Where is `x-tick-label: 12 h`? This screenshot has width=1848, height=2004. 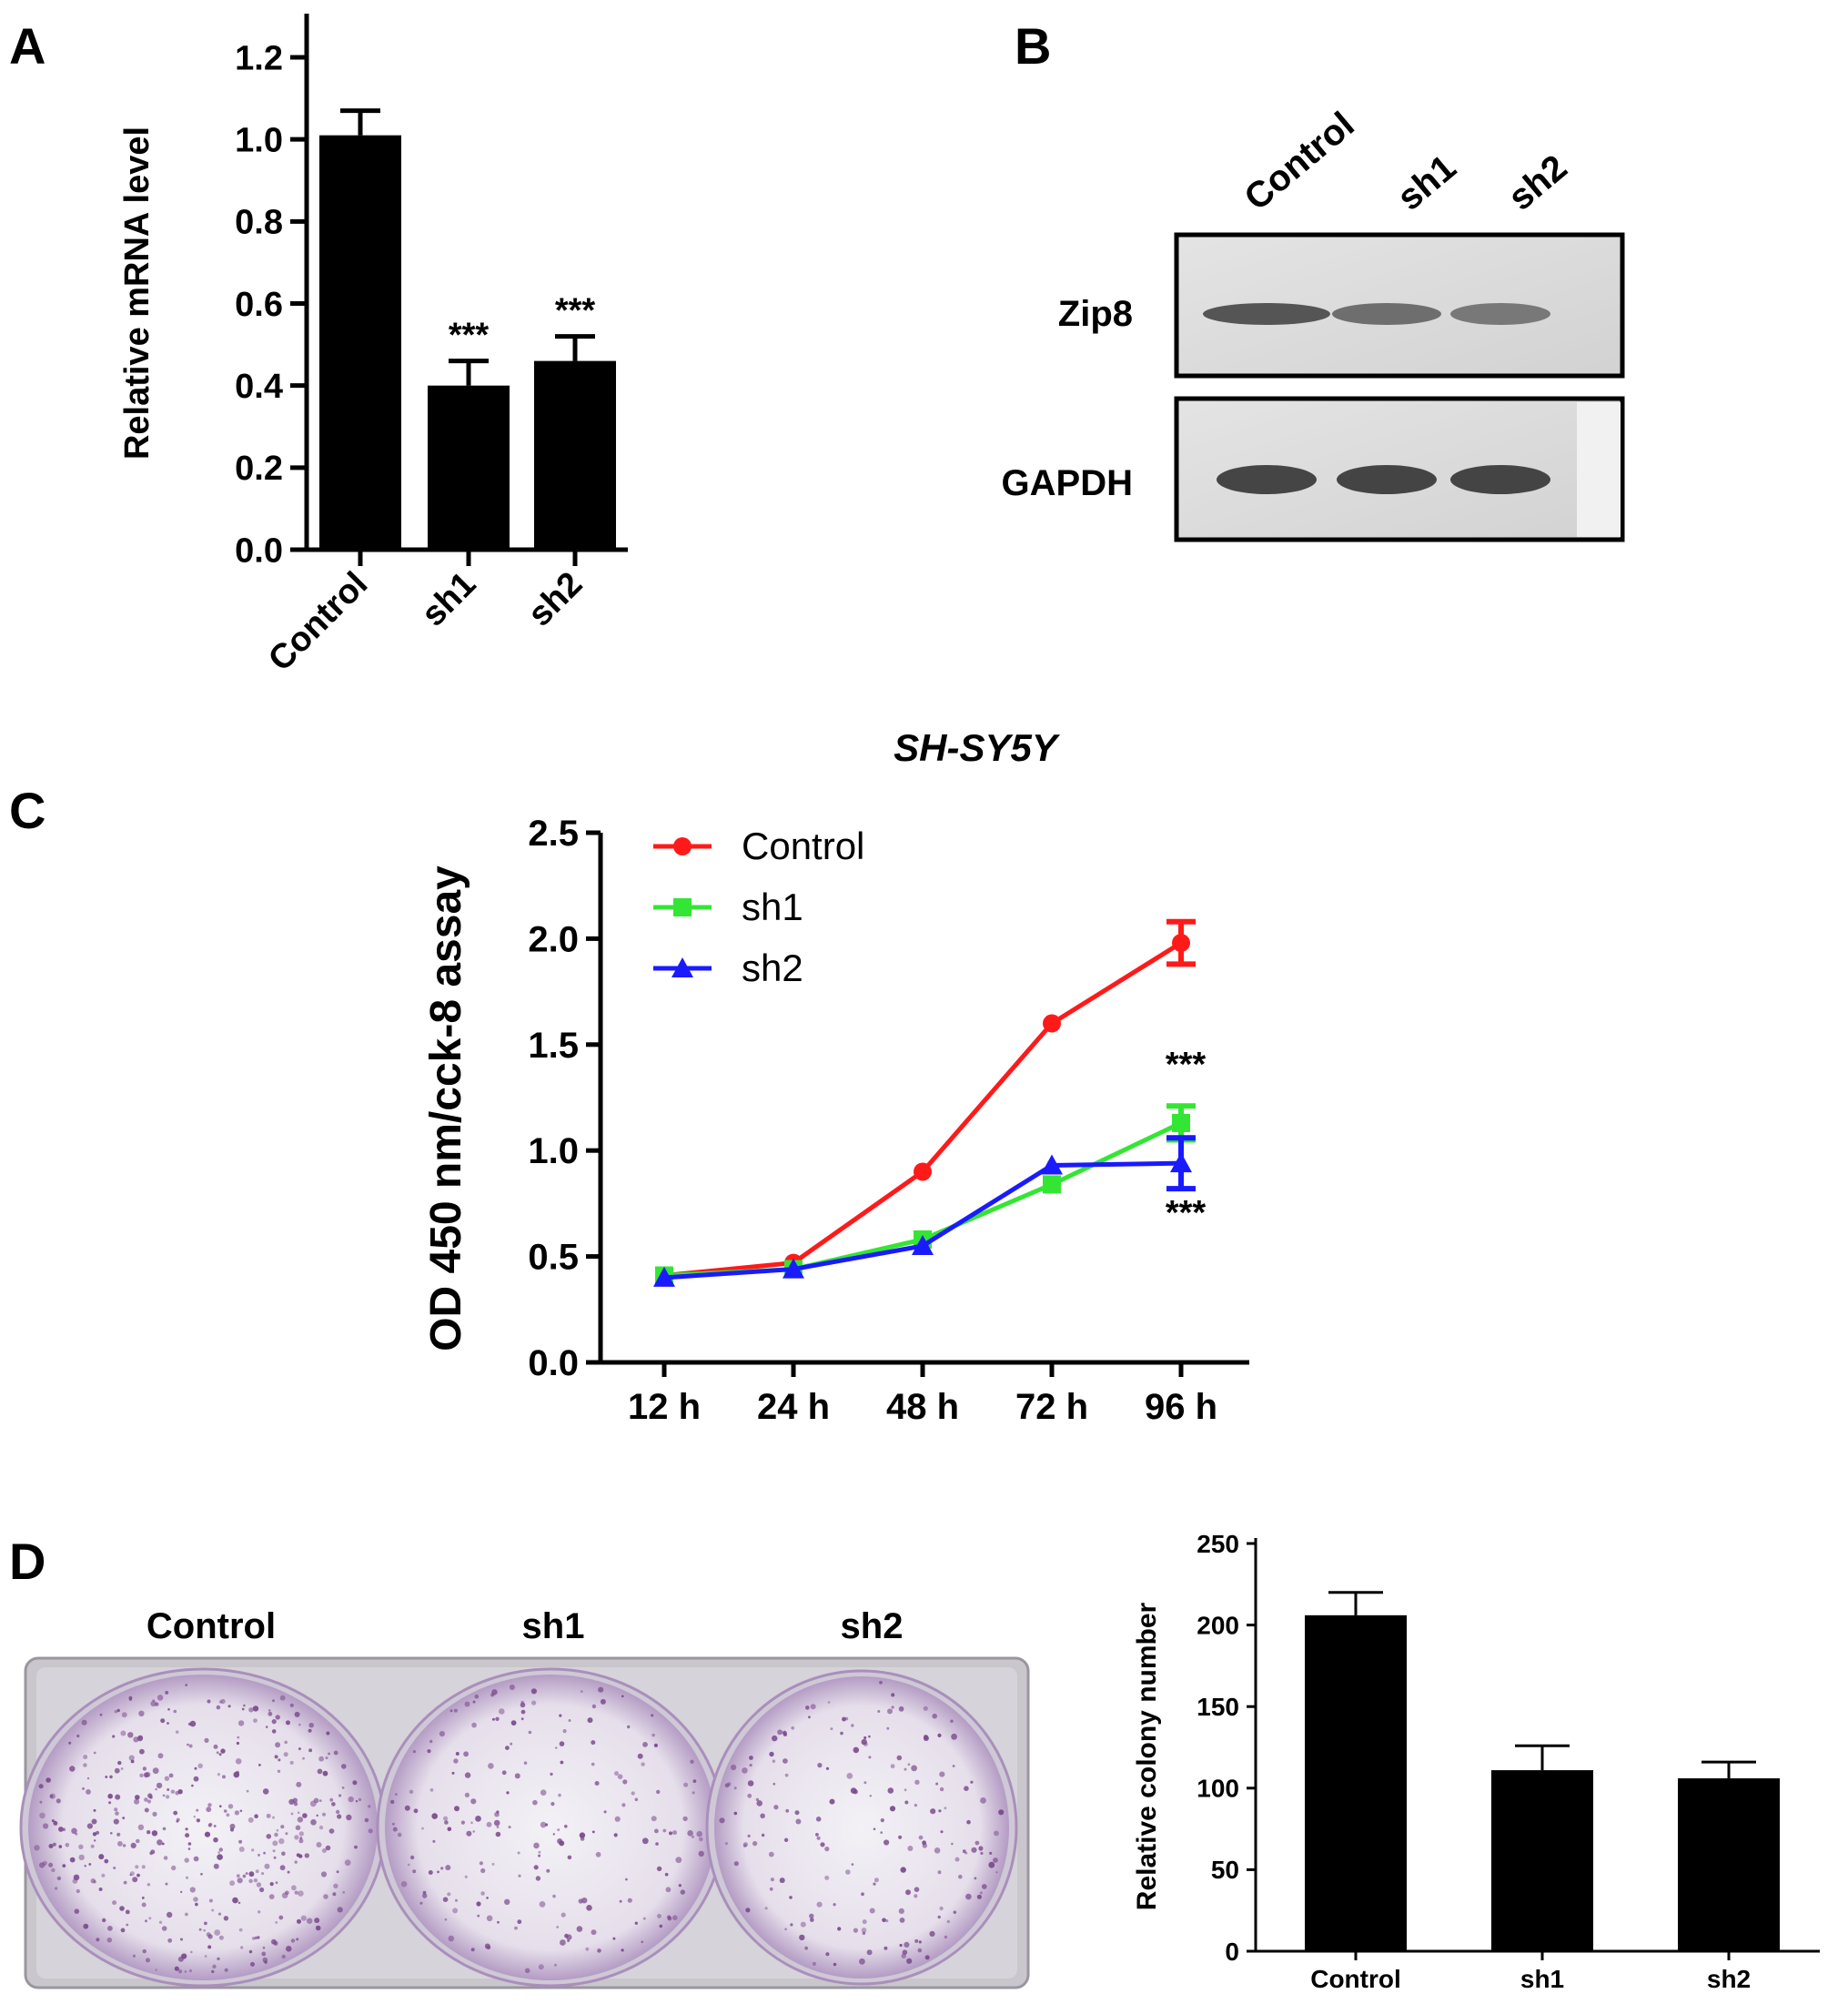
x-tick-label: 12 h is located at coordinates (664, 1407).